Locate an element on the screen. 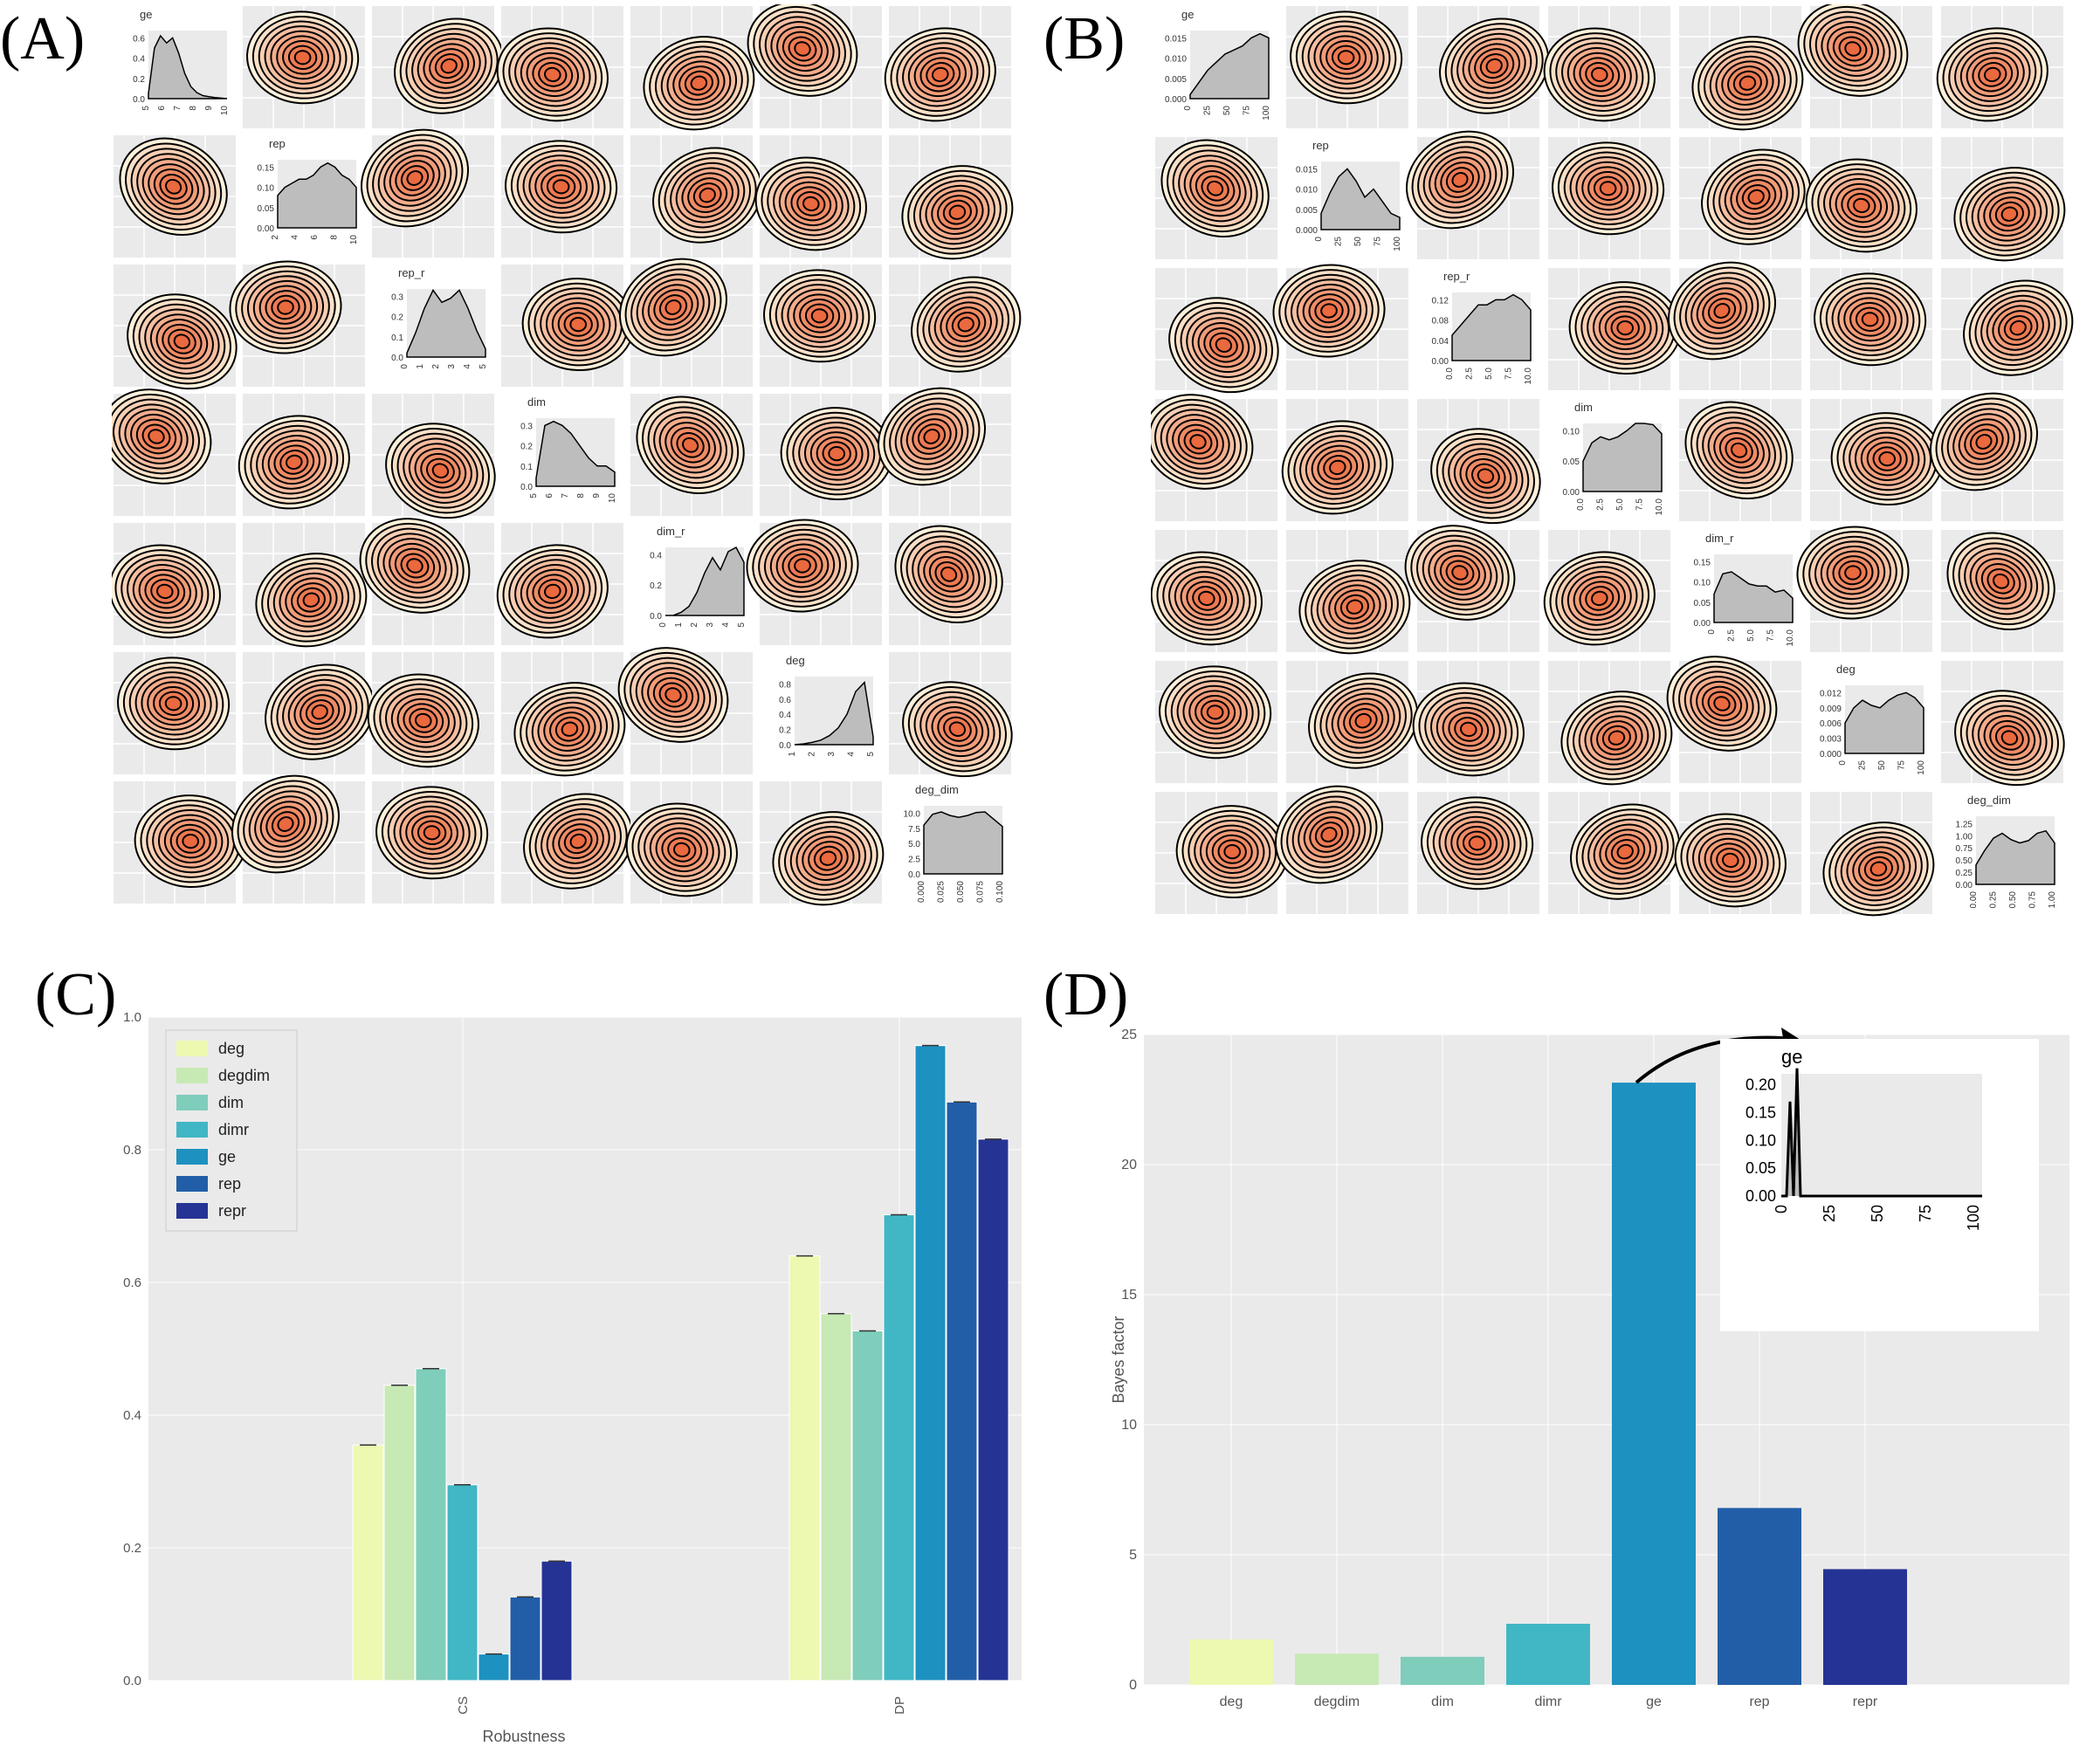 This screenshot has height=1753, width=2100. matrix-cell-dim_r-dim_r: dim_r 0.4 0.2 0.00 1 2 3 4 5 is located at coordinates (698, 576).